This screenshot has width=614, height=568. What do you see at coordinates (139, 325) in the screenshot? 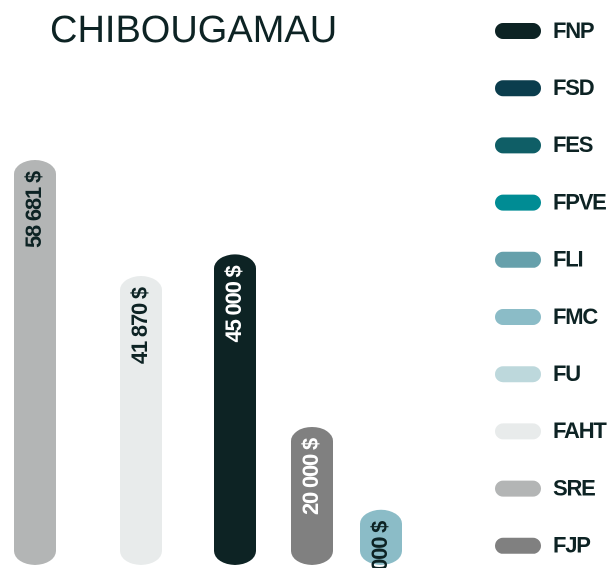
I see `value-label: 41 870 $` at bounding box center [139, 325].